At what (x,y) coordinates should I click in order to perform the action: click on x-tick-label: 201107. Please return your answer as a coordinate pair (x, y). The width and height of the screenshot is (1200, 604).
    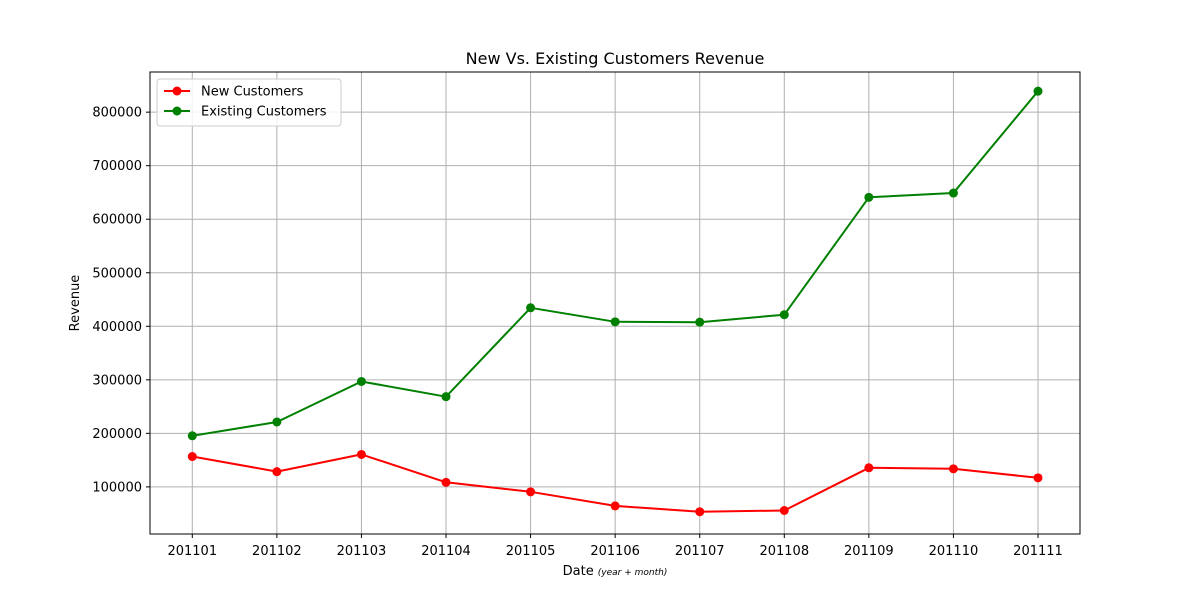
    Looking at the image, I should click on (700, 551).